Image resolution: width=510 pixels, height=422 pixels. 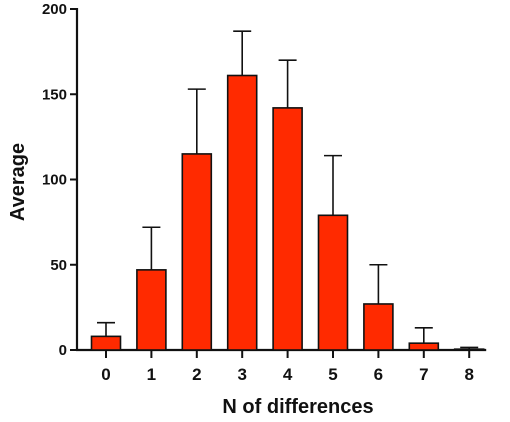 I want to click on x-tick-label: 2, so click(x=196, y=374).